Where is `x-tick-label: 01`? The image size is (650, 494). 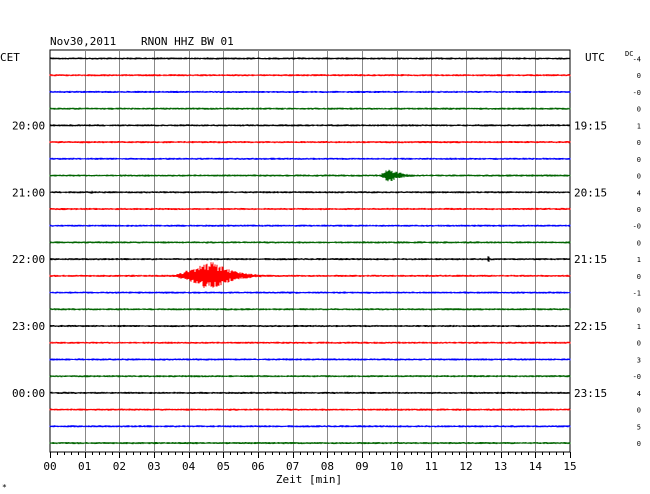 x-tick-label: 01 is located at coordinates (84, 466).